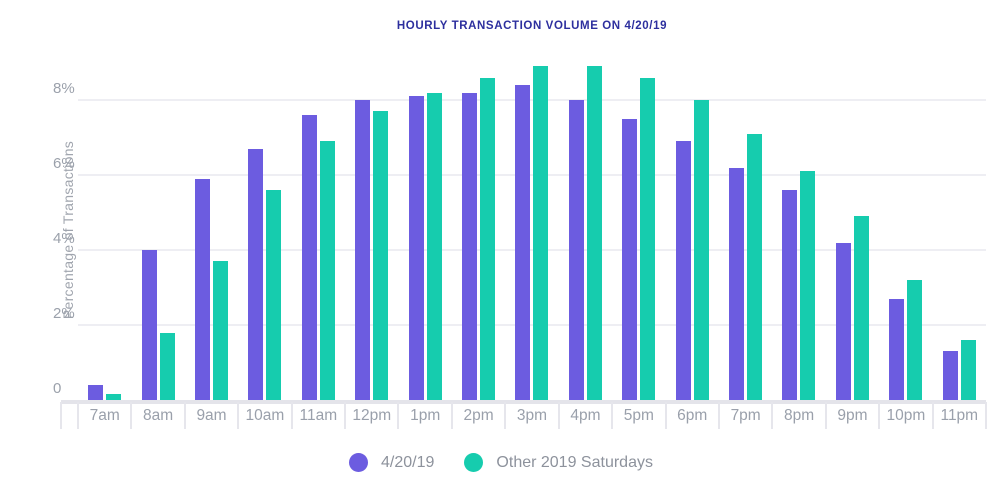 The width and height of the screenshot is (1002, 485). Describe the element at coordinates (915, 340) in the screenshot. I see `bar-10pm-other-2019-saturdays` at that location.